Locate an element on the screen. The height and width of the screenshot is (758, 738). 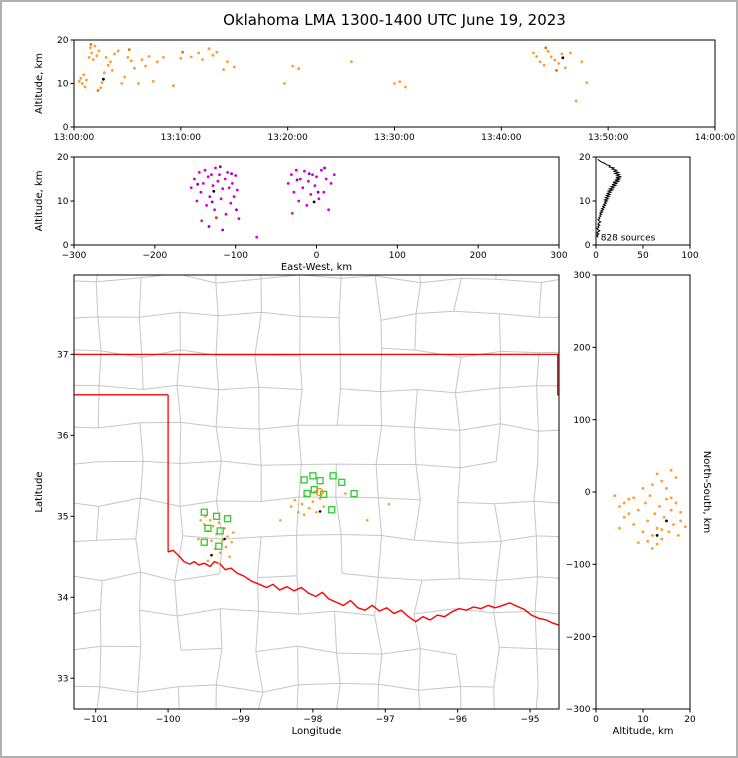
vhf-sources-black is located at coordinates (264, 196).